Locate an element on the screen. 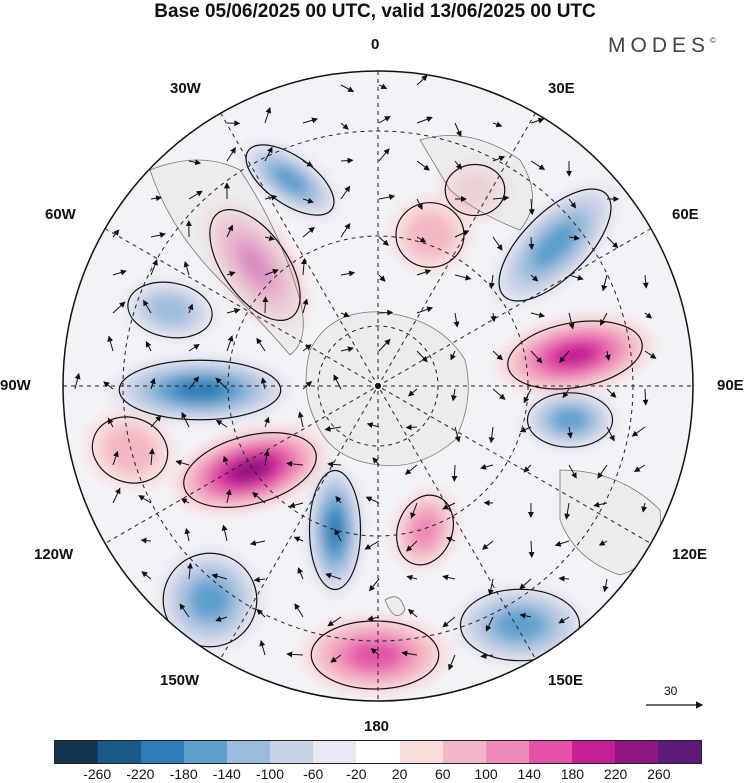 This screenshot has height=783, width=750. lon-label-30w: 30W is located at coordinates (185, 88).